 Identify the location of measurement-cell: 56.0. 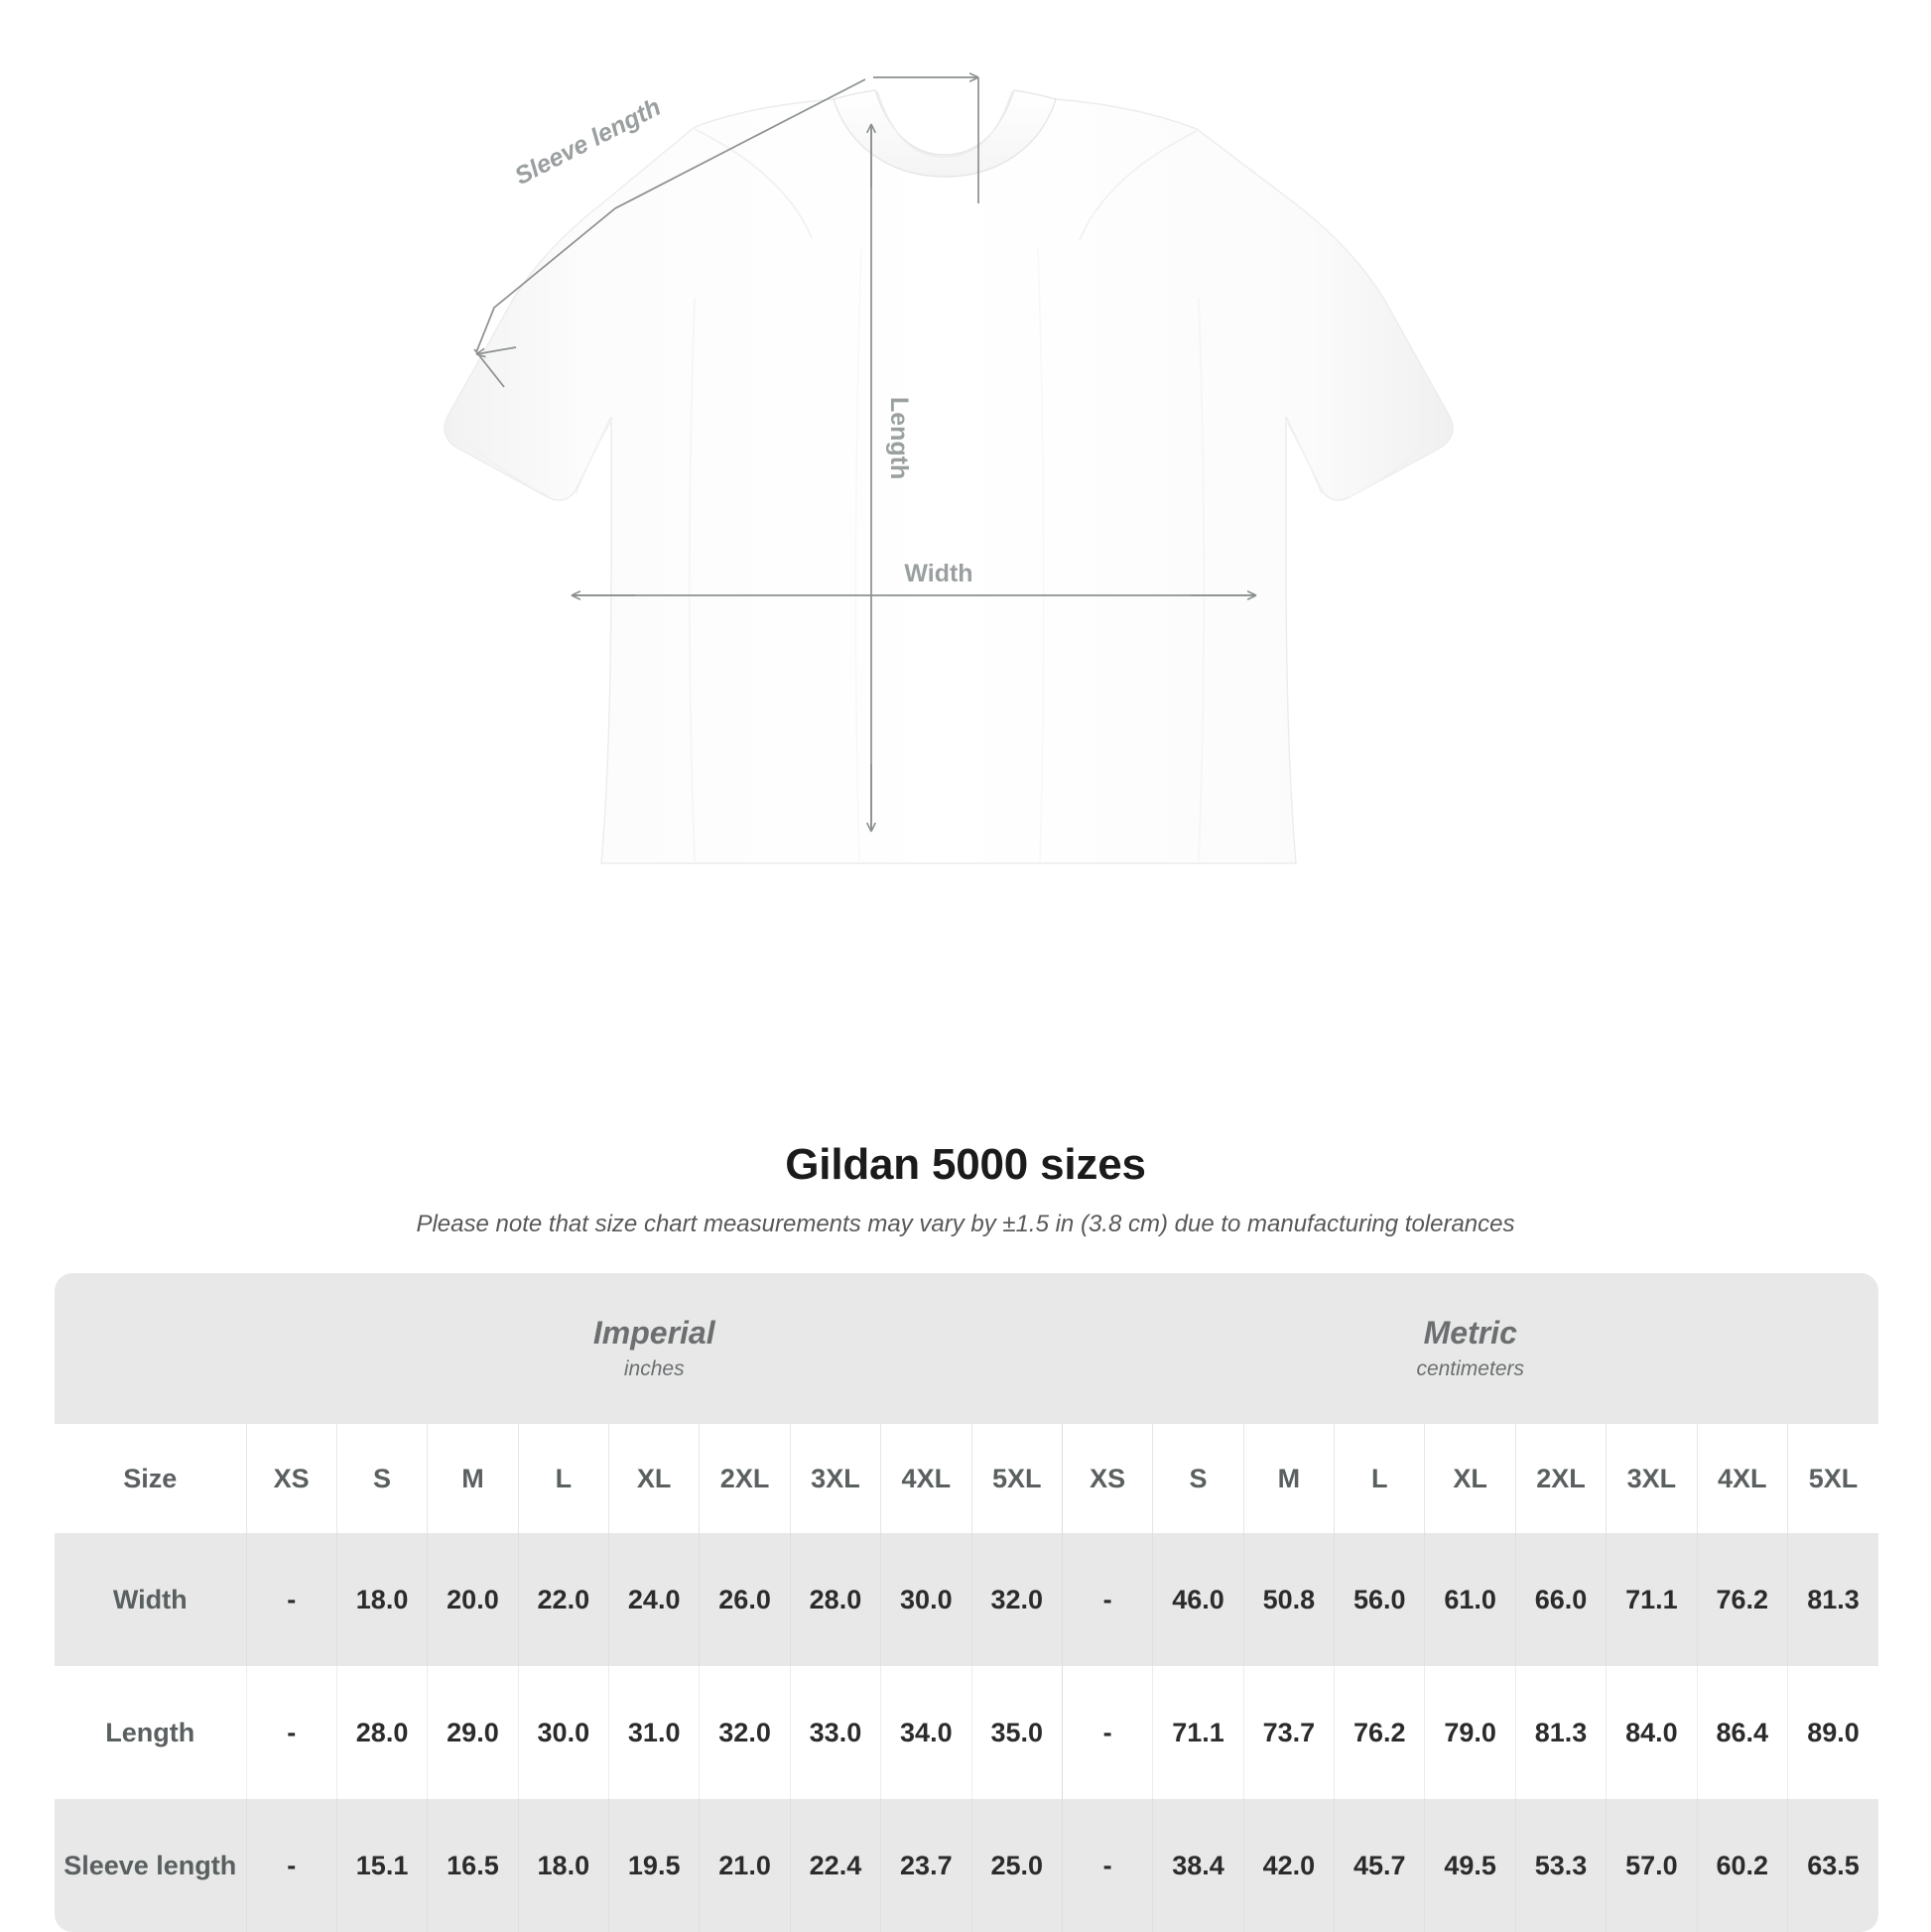
(1379, 1600).